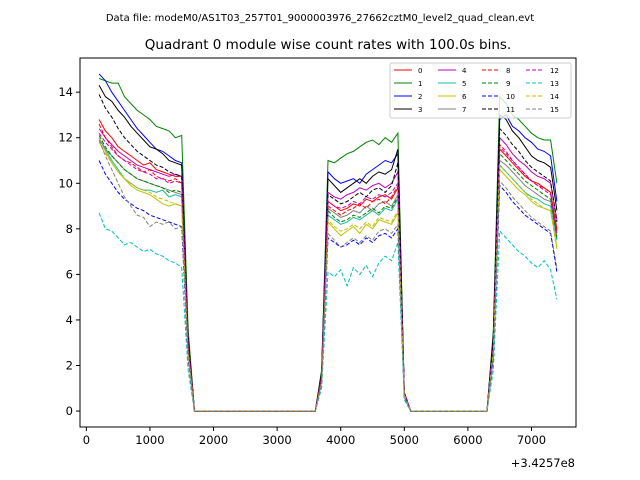  Describe the element at coordinates (314, 437) in the screenshot. I see `x-axis: 0 1000 2000 3000 4000 5000 6000 7000` at that location.